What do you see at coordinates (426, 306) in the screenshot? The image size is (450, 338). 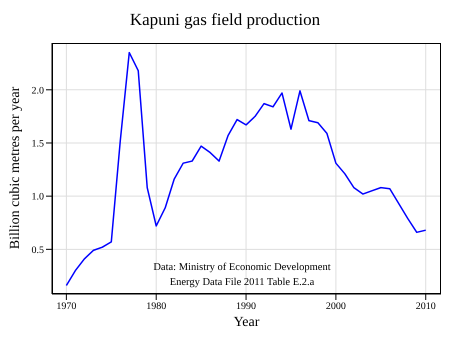 I see `x-tick-label: 2010` at bounding box center [426, 306].